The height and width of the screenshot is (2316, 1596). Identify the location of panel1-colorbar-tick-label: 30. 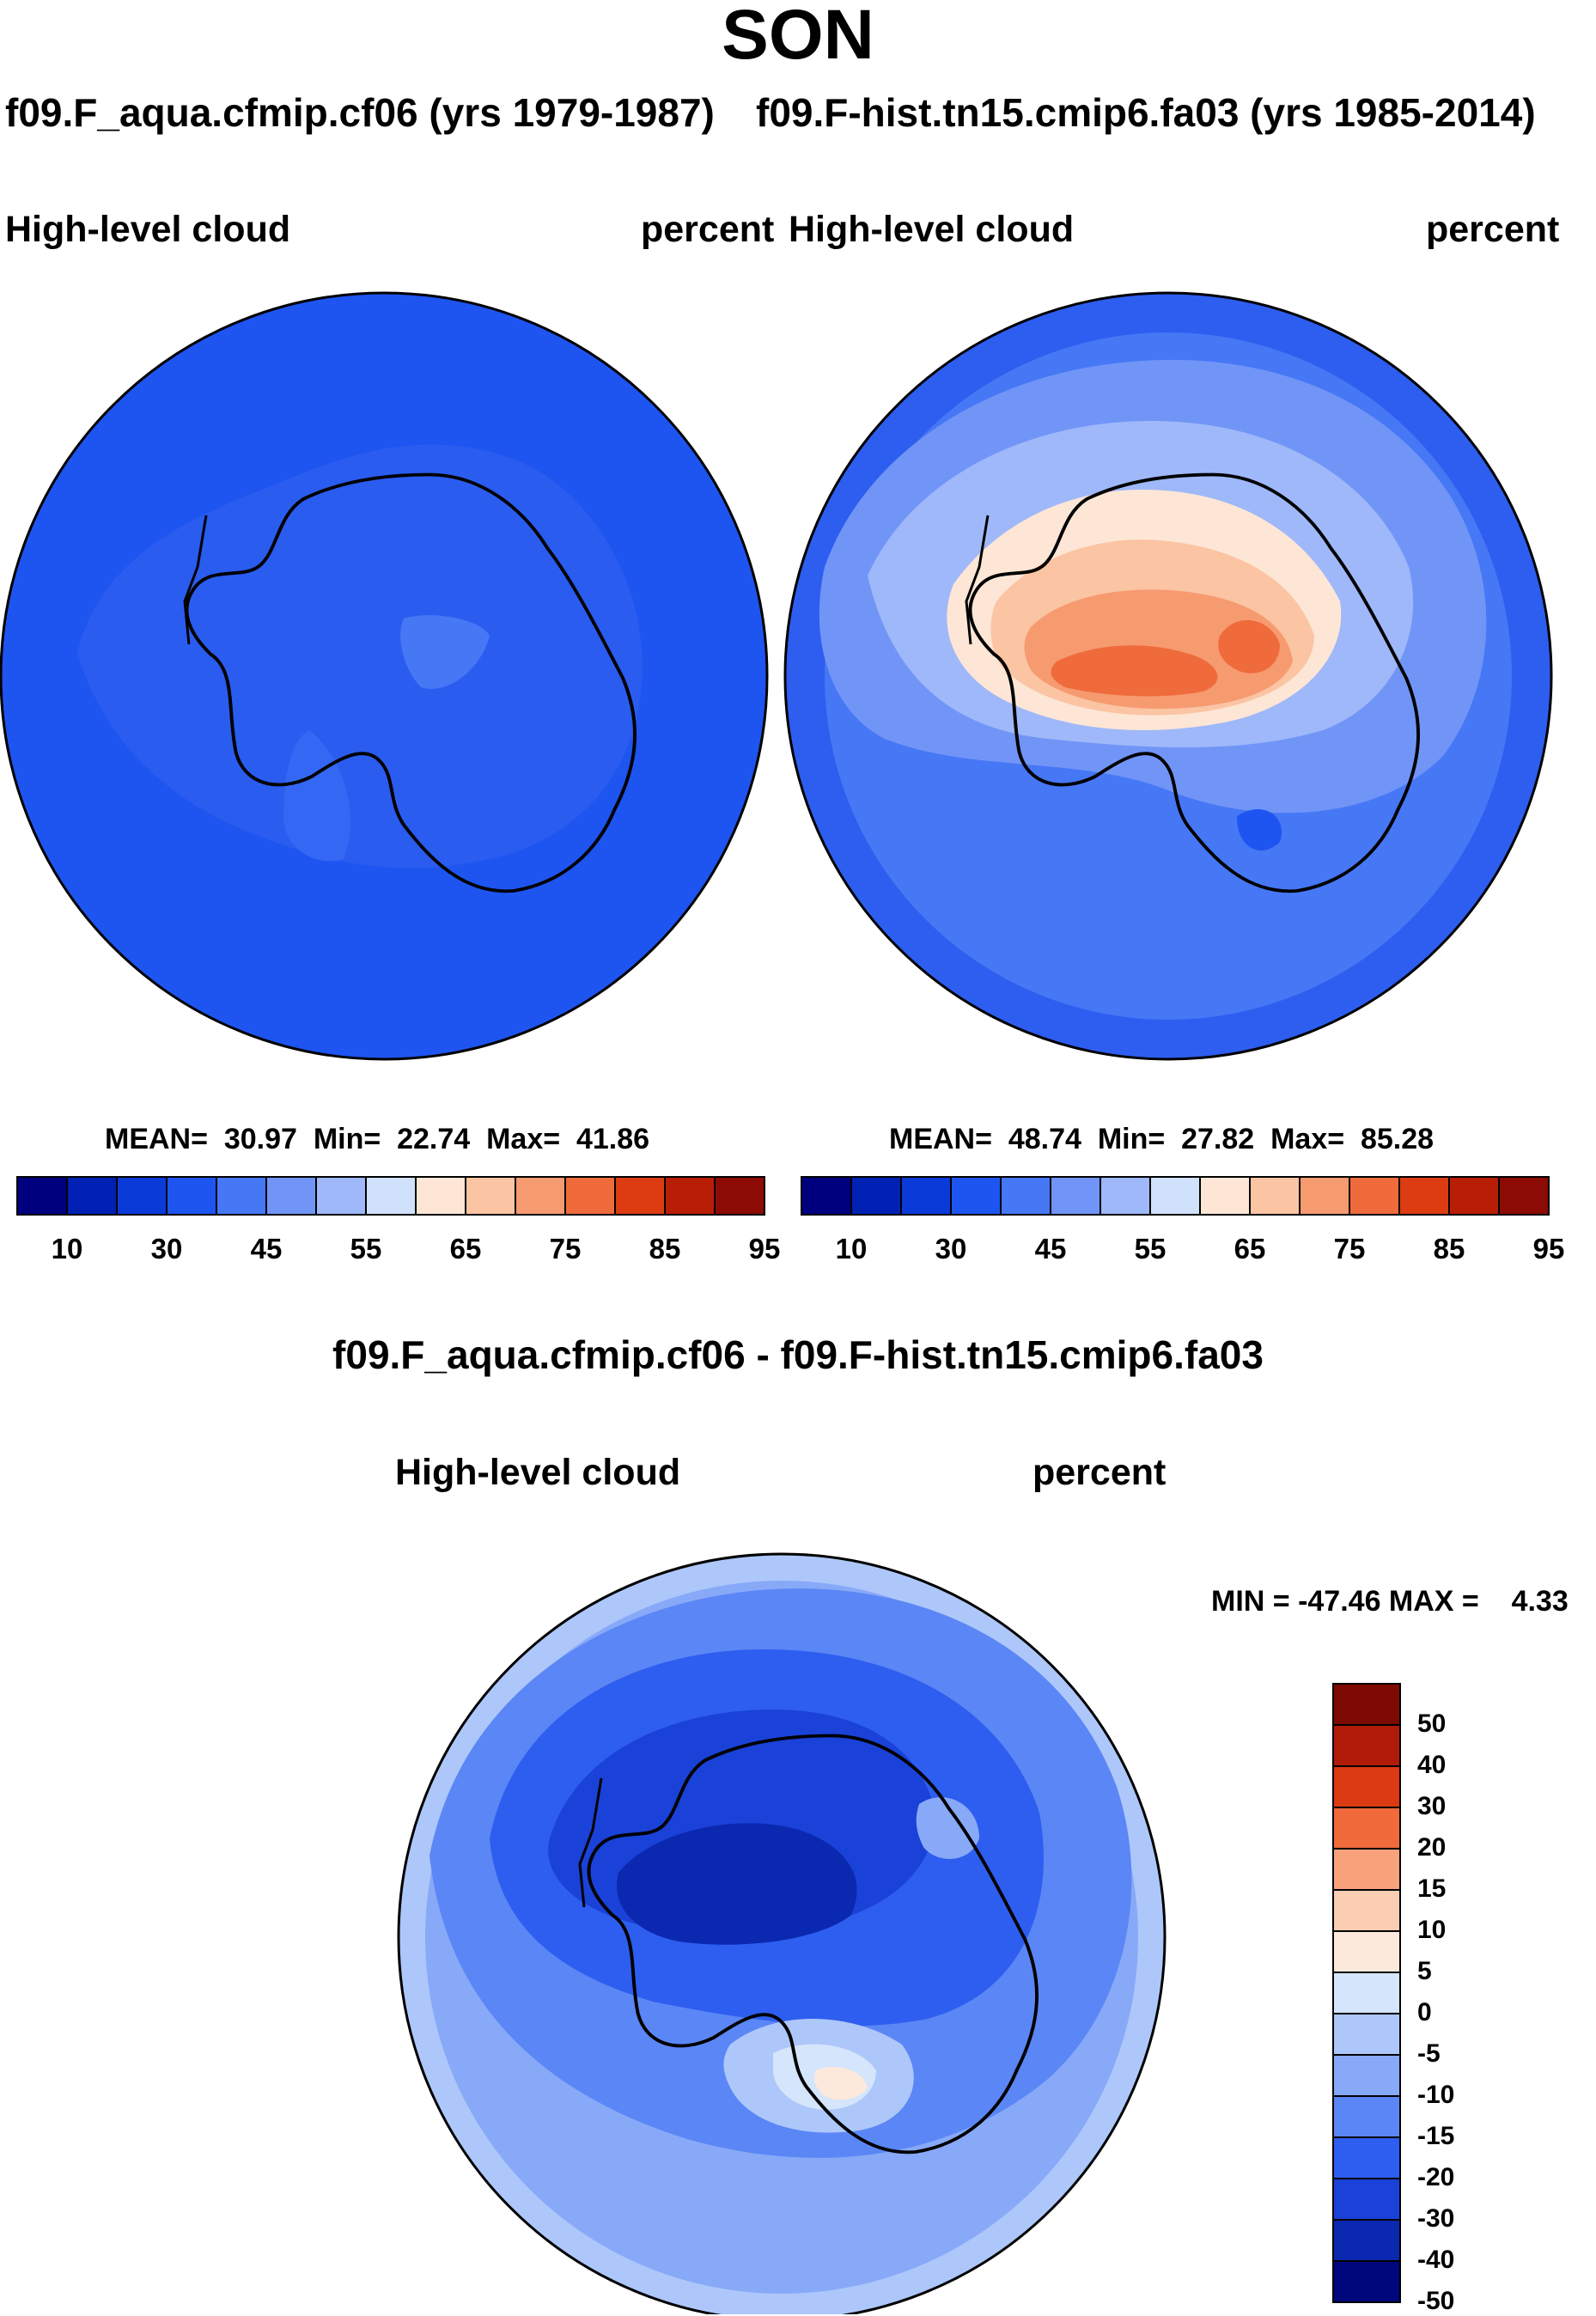
(166, 1249).